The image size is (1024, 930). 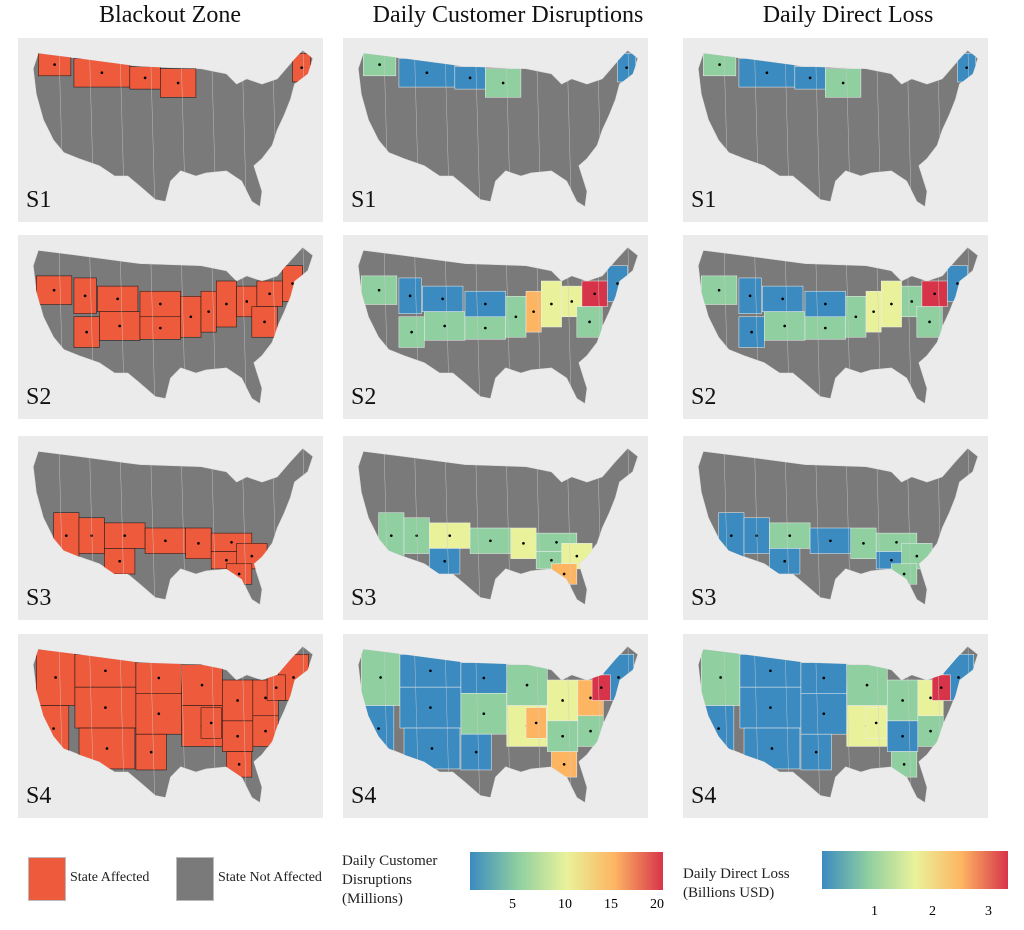 I want to click on loss-tick: 3, so click(x=988, y=911).